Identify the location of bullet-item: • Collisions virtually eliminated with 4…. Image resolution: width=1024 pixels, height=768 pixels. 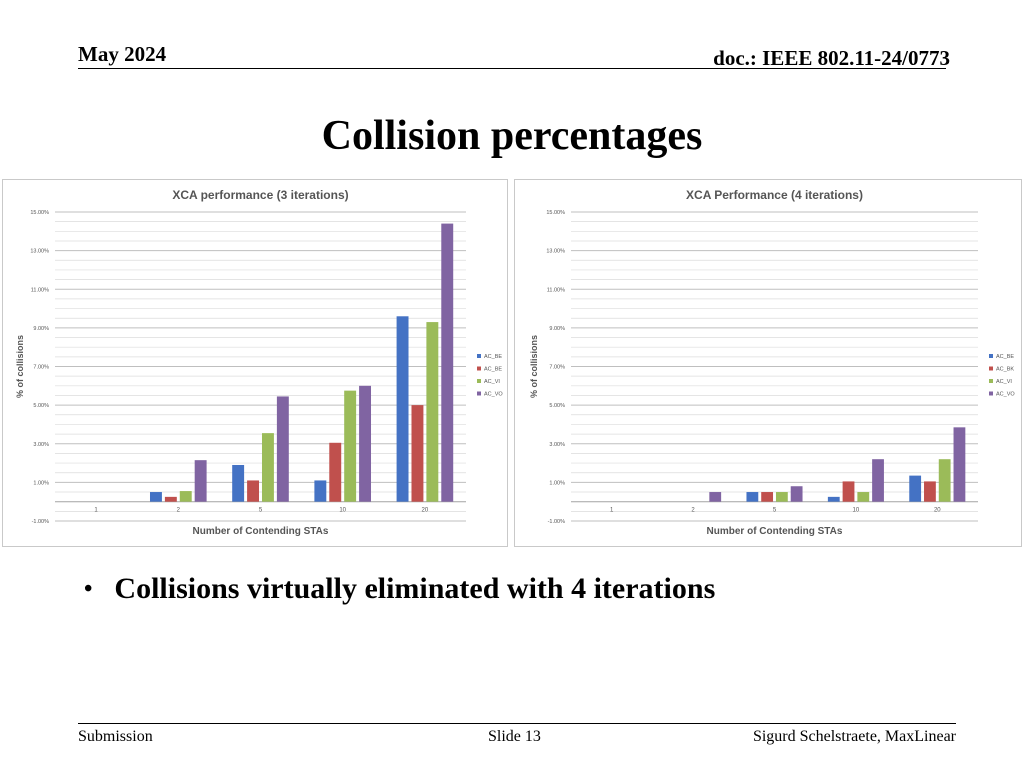
(399, 589).